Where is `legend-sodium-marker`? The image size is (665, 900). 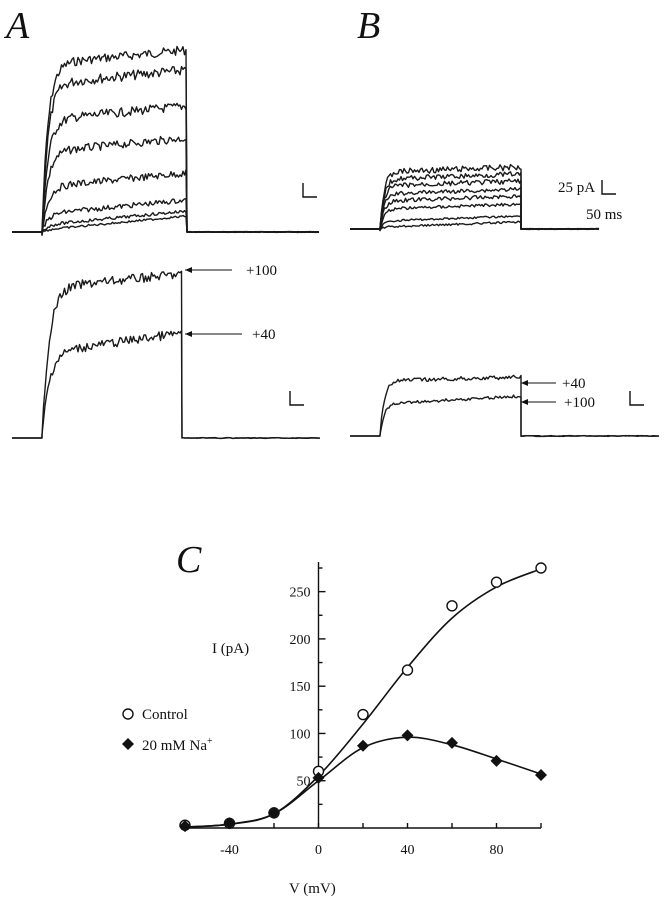
legend-sodium-marker is located at coordinates (128, 744).